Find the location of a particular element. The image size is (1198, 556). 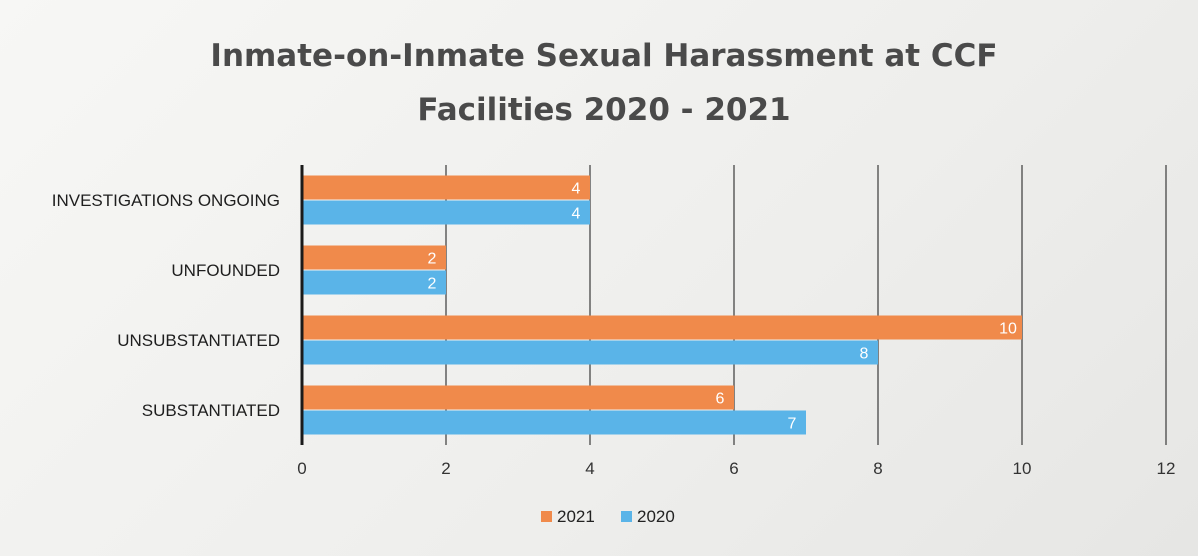

data-label-2020-substantiated: 7 is located at coordinates (792, 424).